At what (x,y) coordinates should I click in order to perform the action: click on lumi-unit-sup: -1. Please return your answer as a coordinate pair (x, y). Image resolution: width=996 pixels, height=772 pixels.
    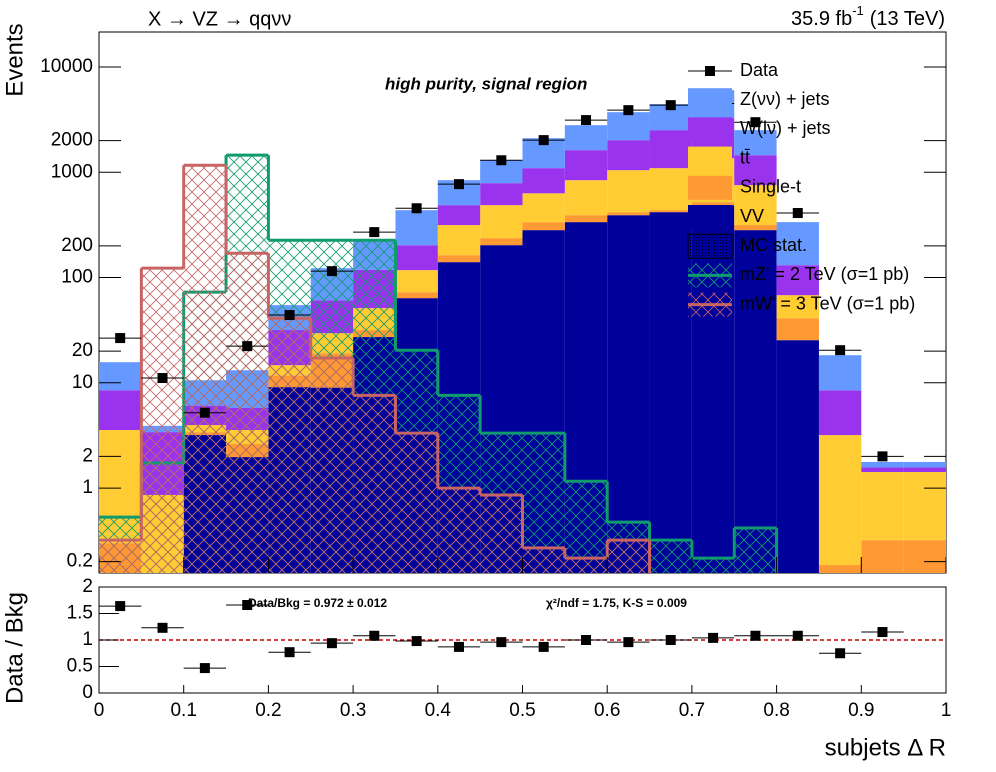
    Looking at the image, I should click on (858, 10).